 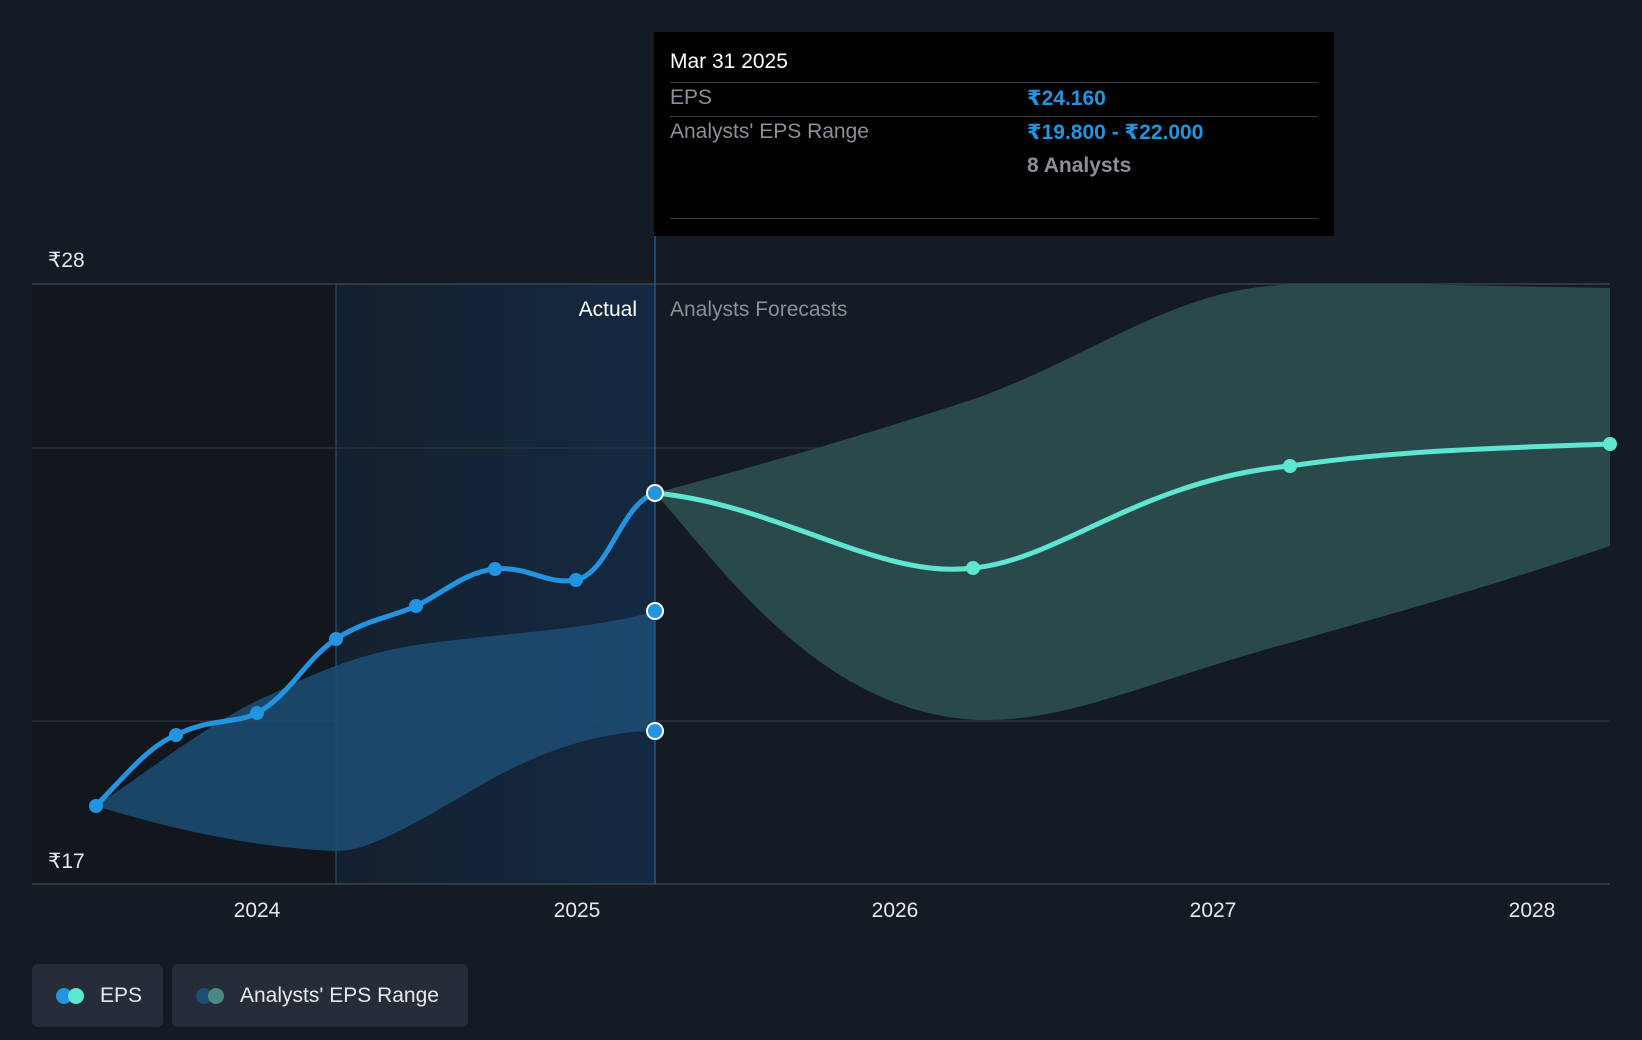 I want to click on tooltip-range-high: ₹22.000, so click(x=1164, y=132).